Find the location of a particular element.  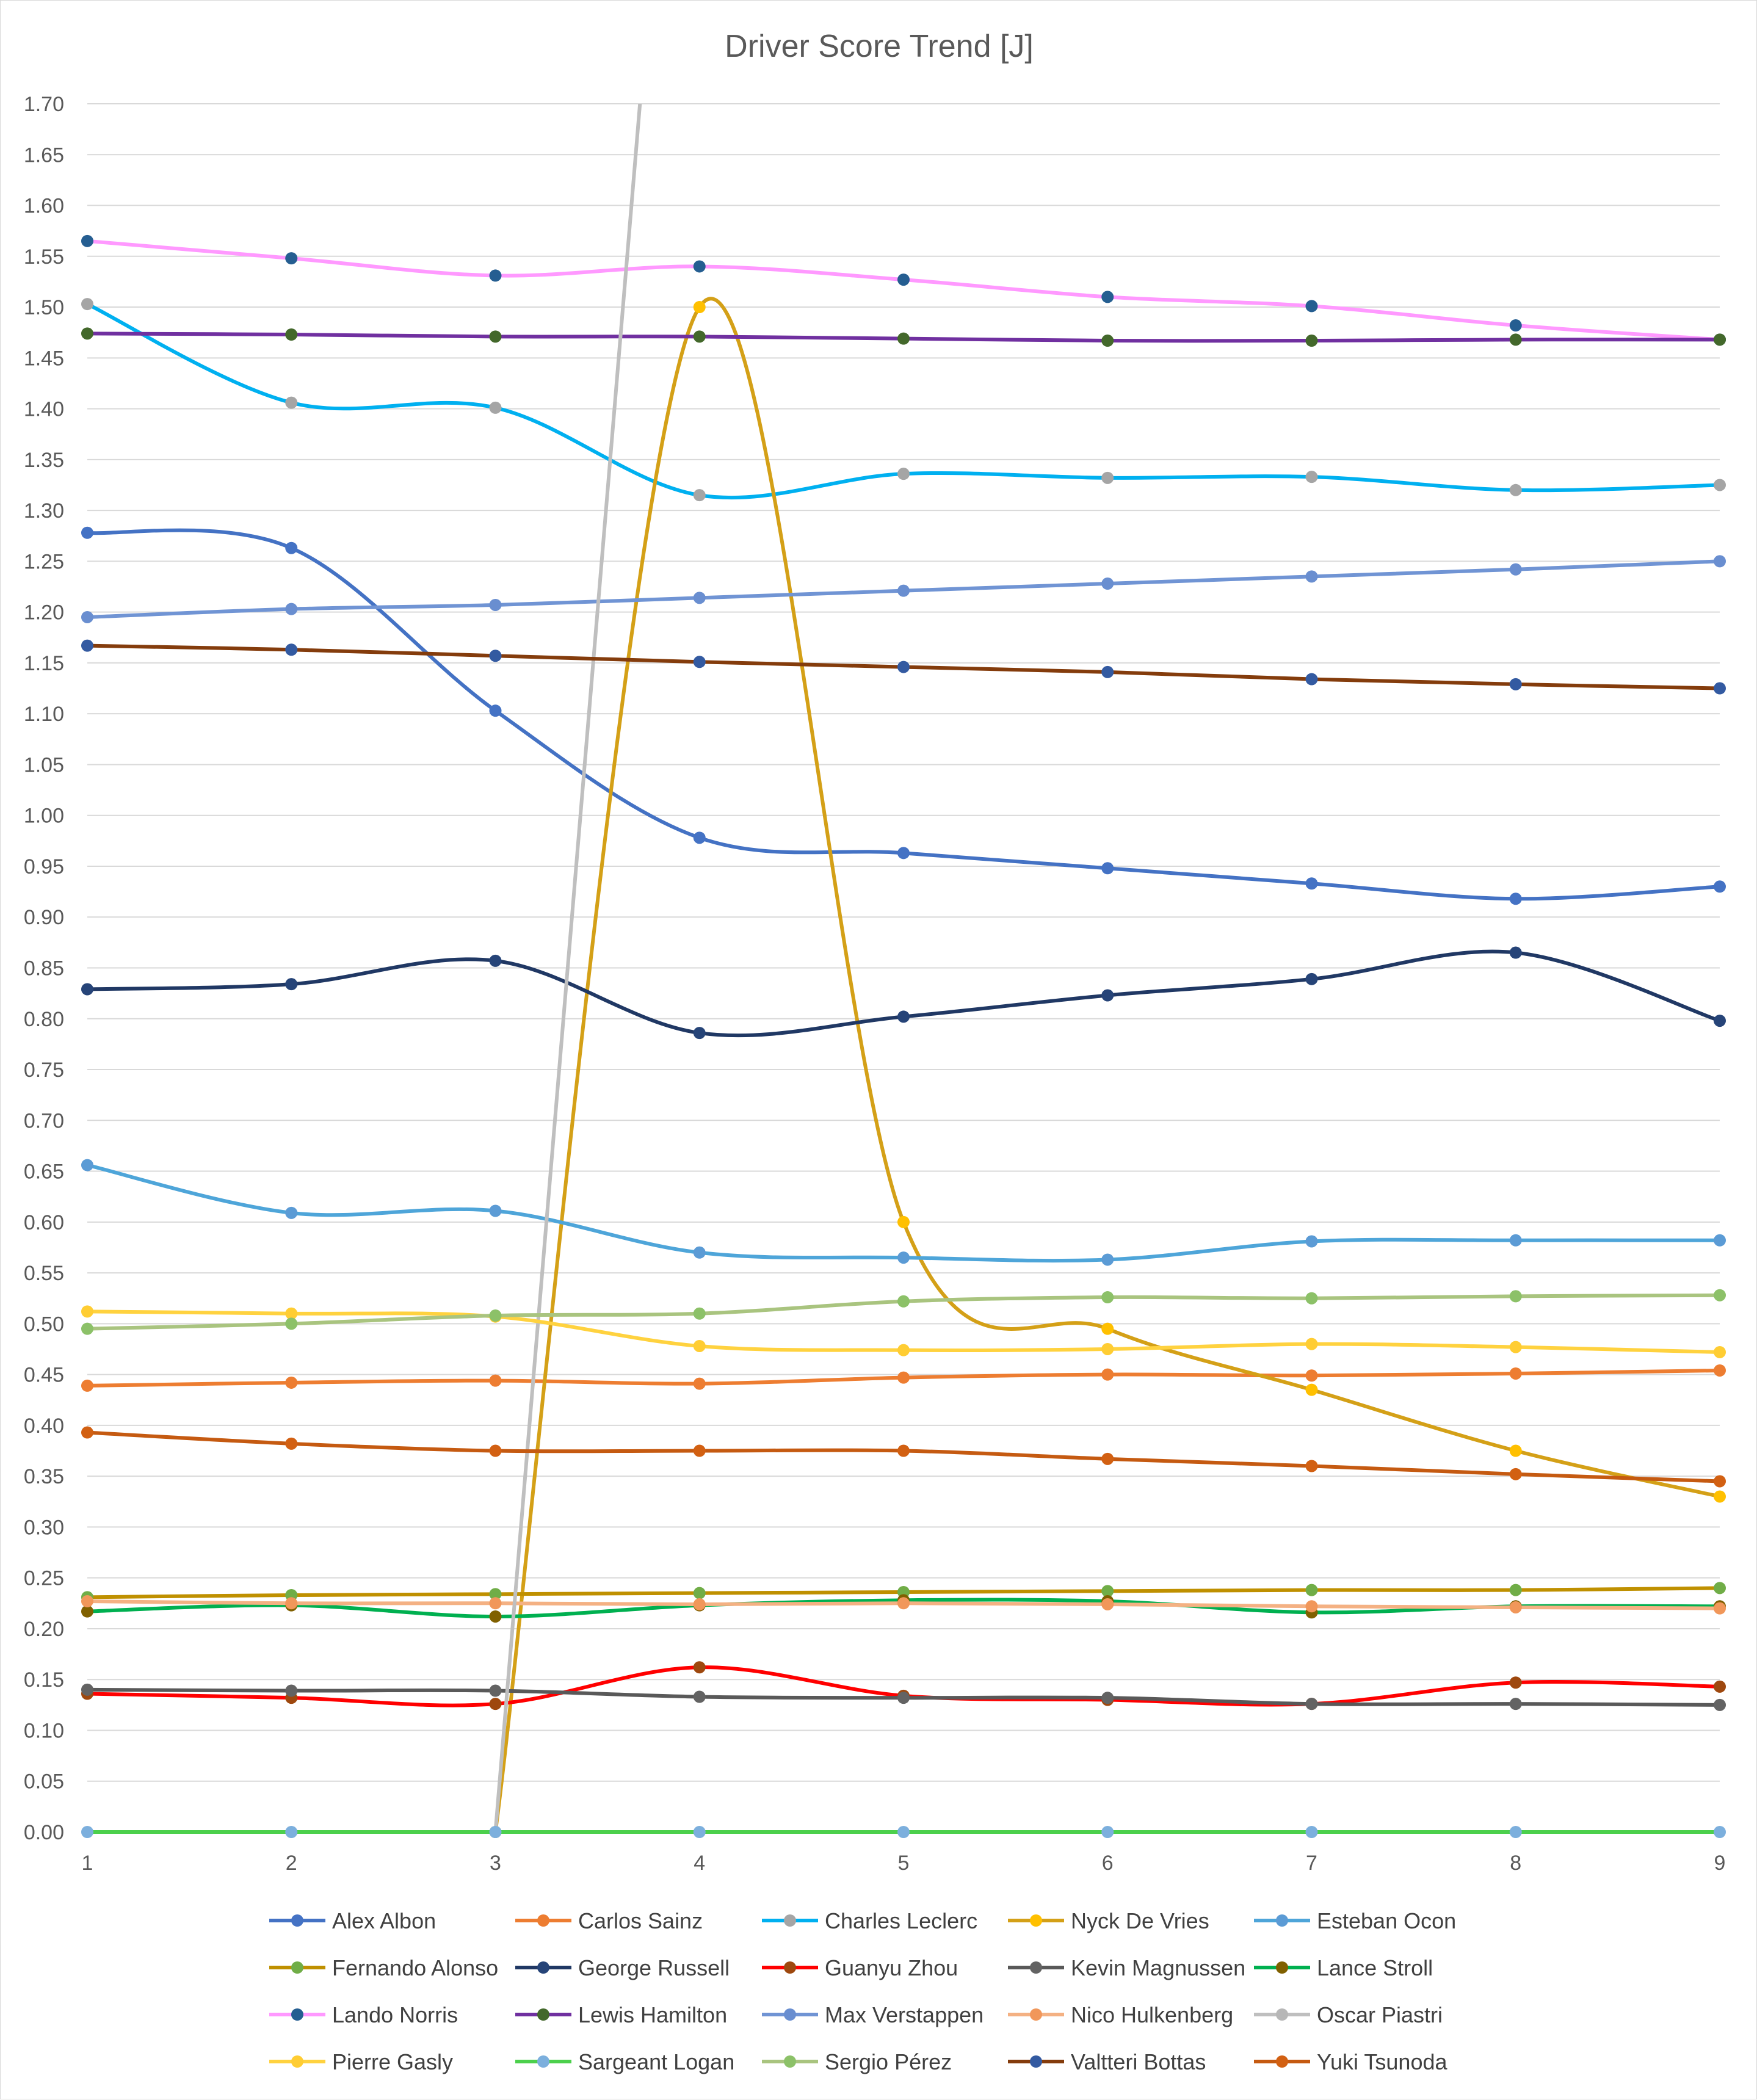

legend-label: Oscar Piastri is located at coordinates (1380, 2014).